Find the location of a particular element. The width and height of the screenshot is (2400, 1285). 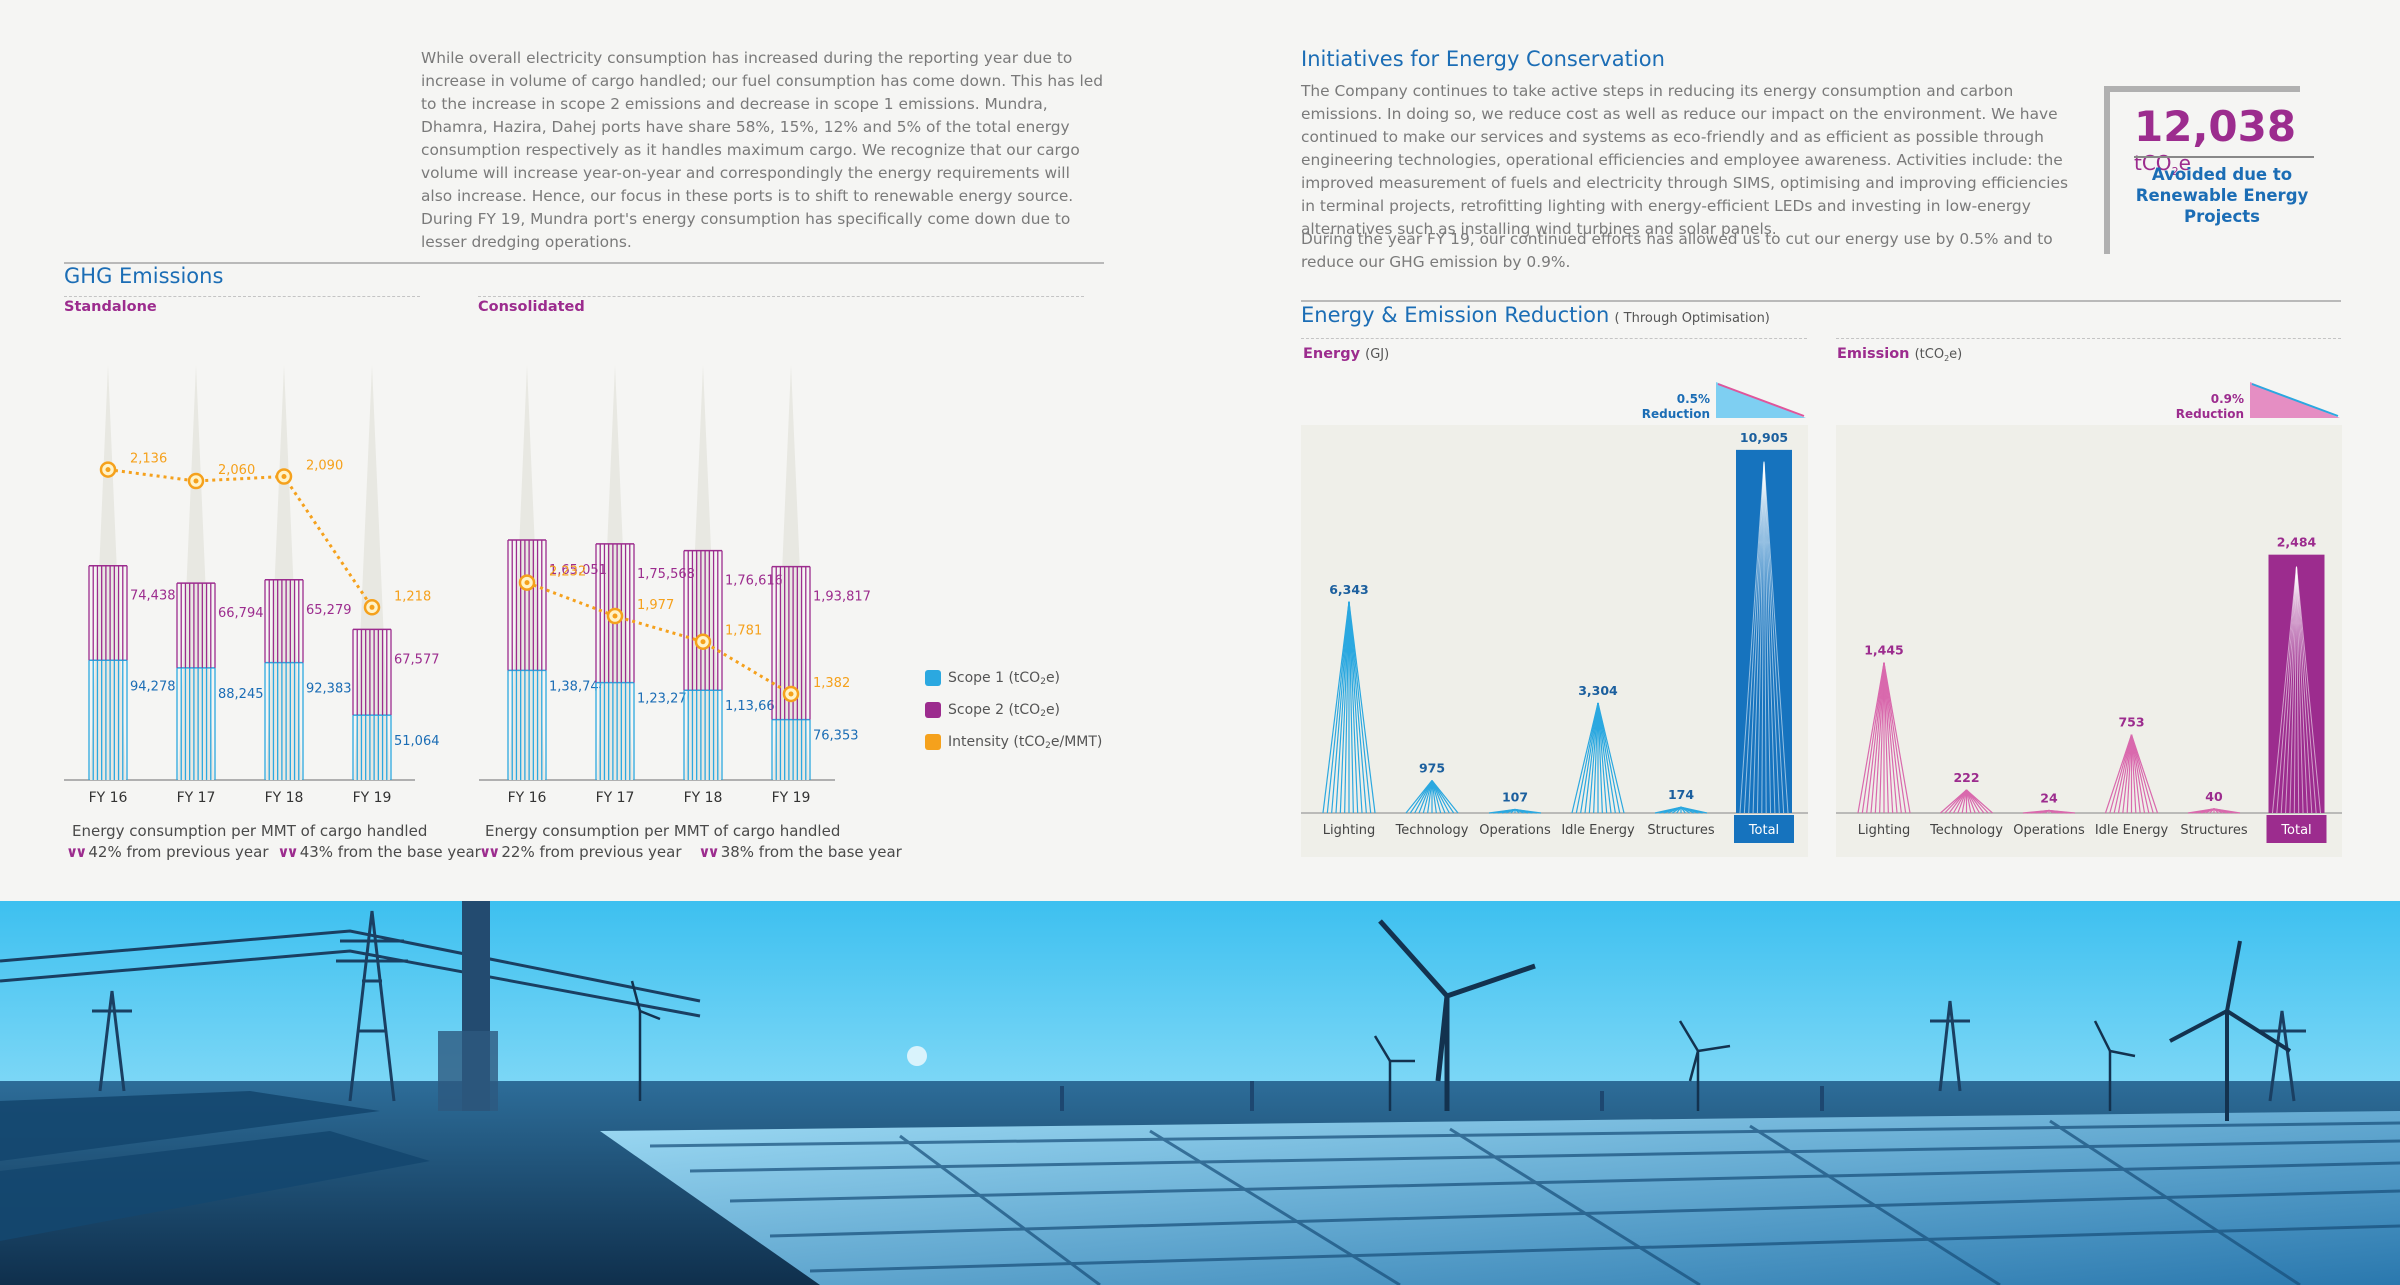

initiatives-title: Initiatives for Energy Conservation is located at coordinates (1483, 59).